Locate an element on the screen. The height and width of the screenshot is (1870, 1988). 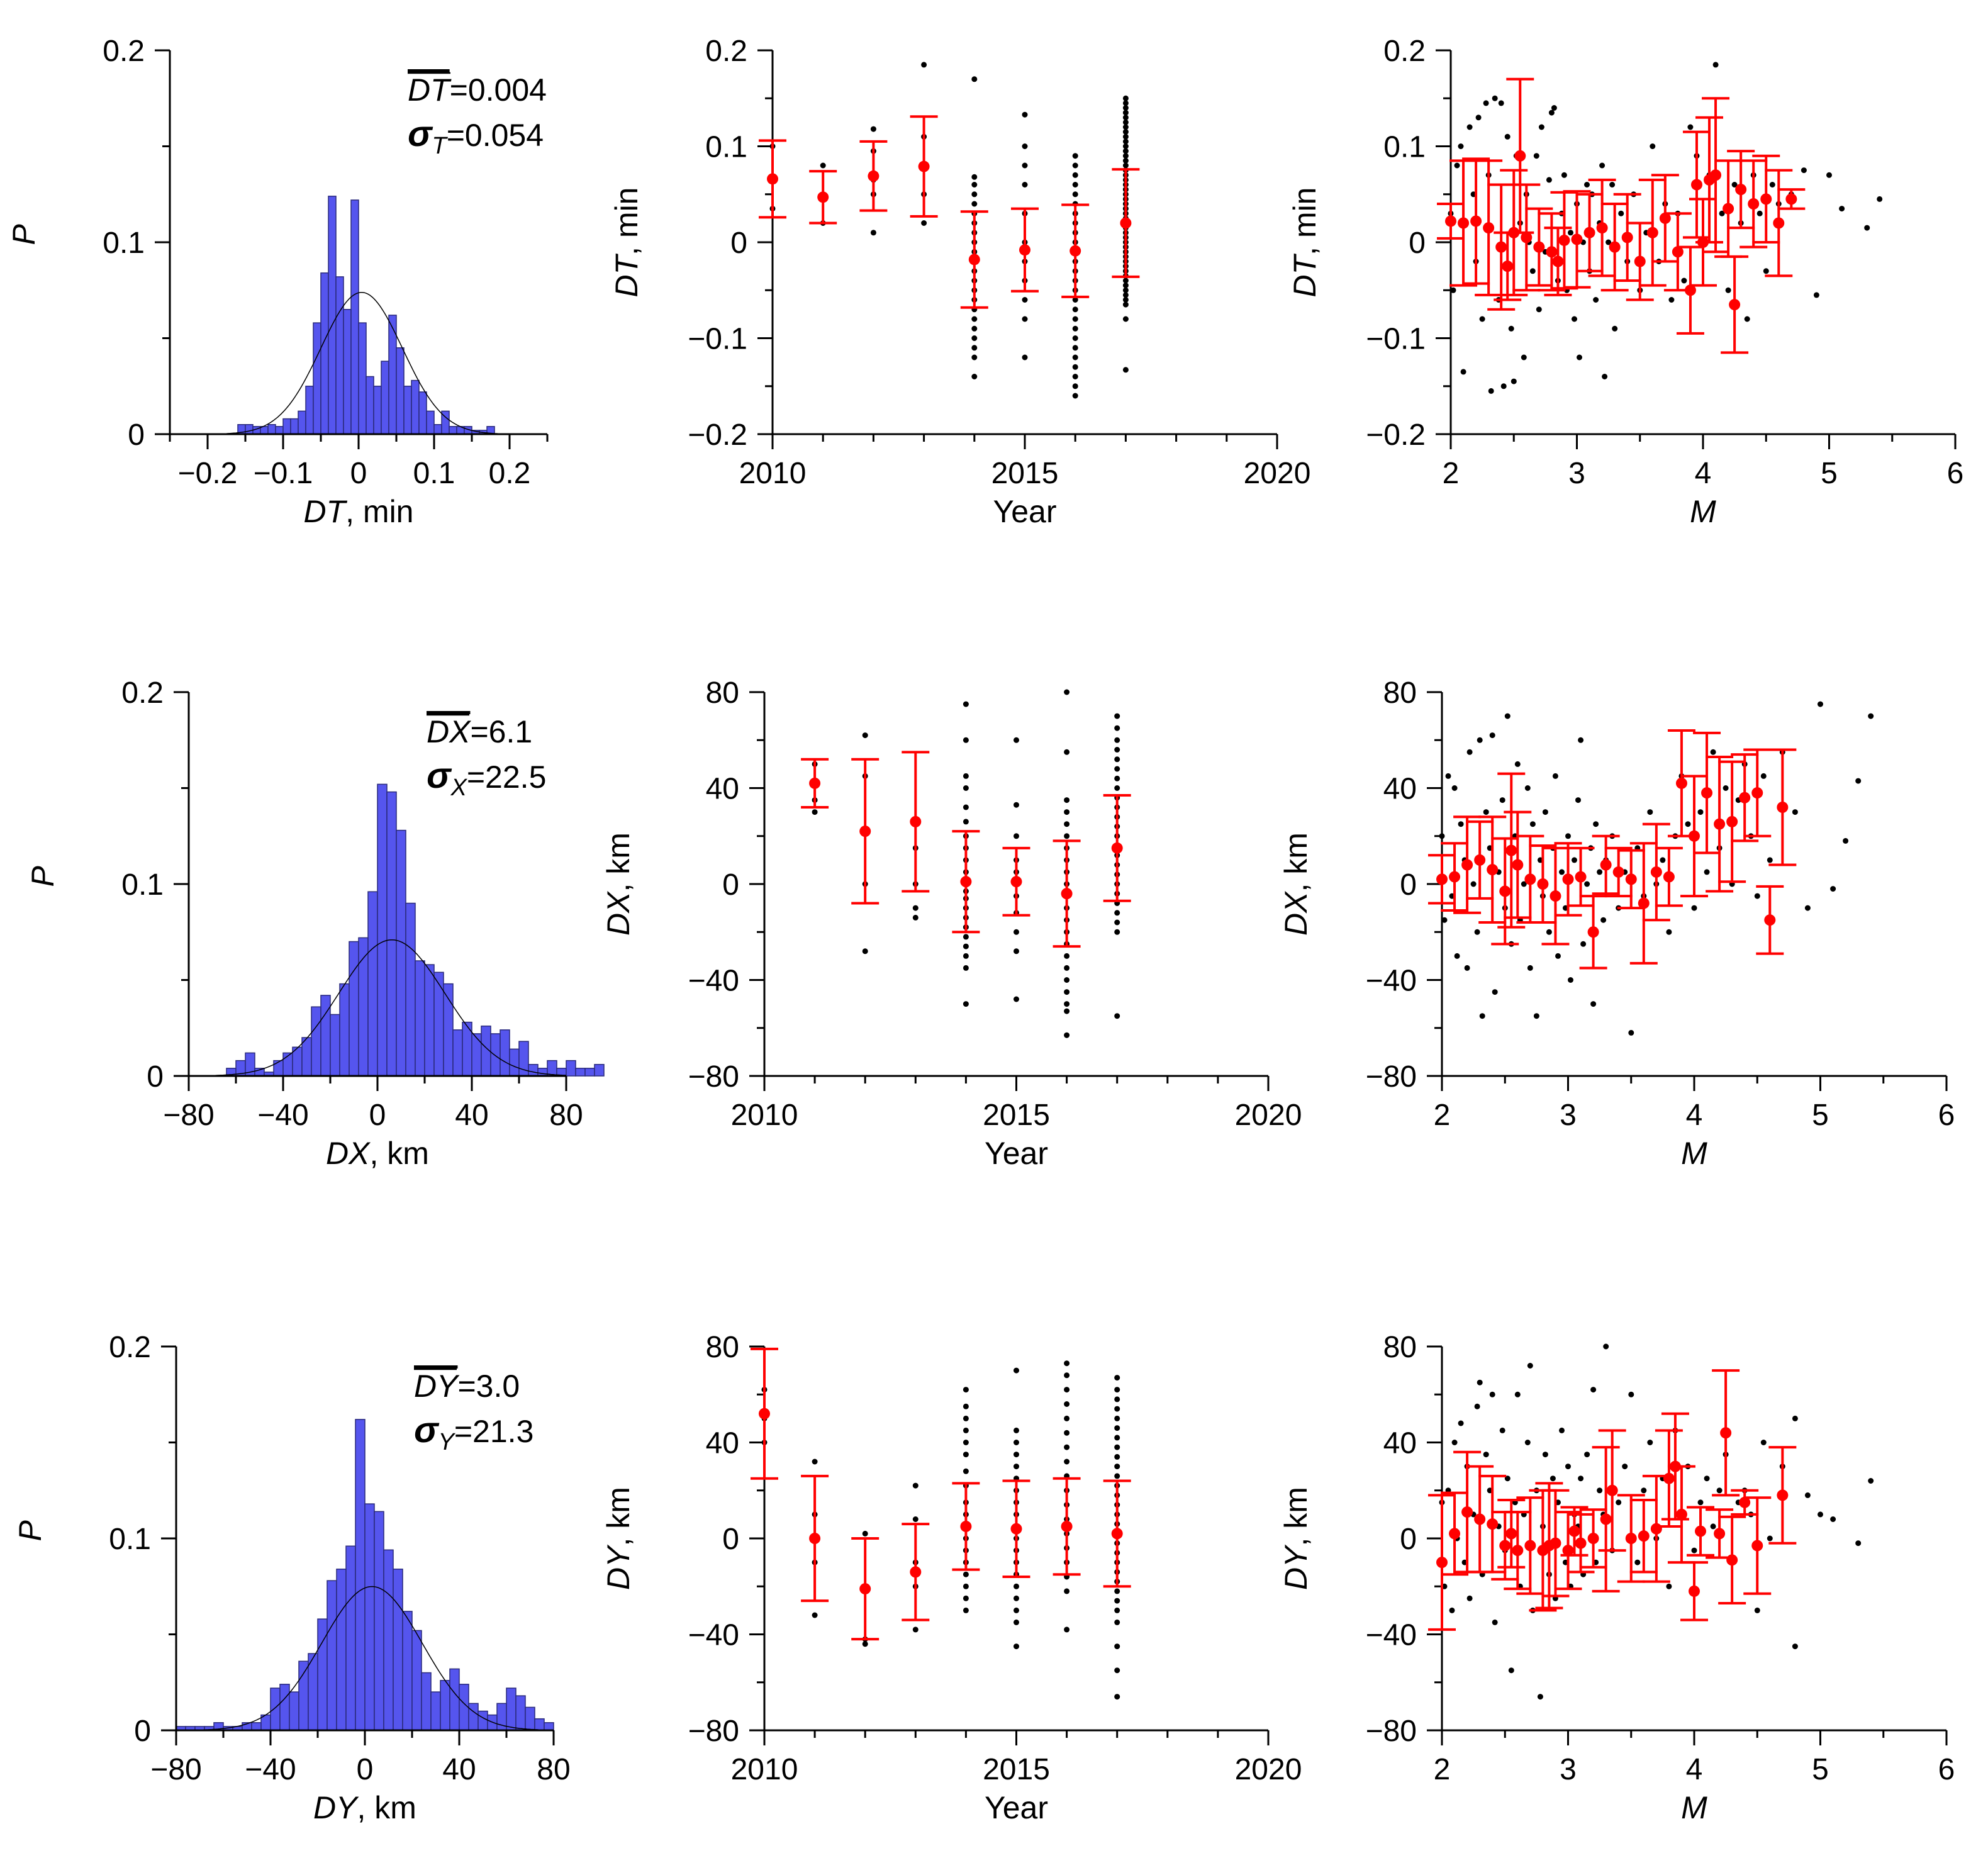
normal-fit-curve is located at coordinates (378, 1008).